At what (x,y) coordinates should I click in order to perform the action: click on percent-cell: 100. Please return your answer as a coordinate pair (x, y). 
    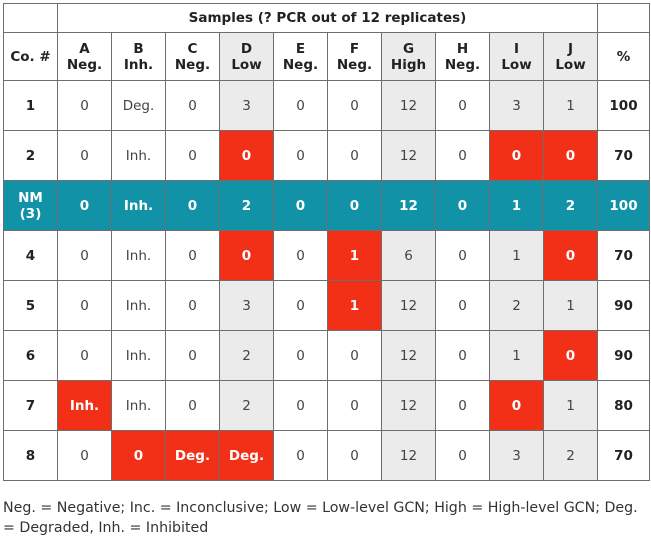
    Looking at the image, I should click on (623, 205).